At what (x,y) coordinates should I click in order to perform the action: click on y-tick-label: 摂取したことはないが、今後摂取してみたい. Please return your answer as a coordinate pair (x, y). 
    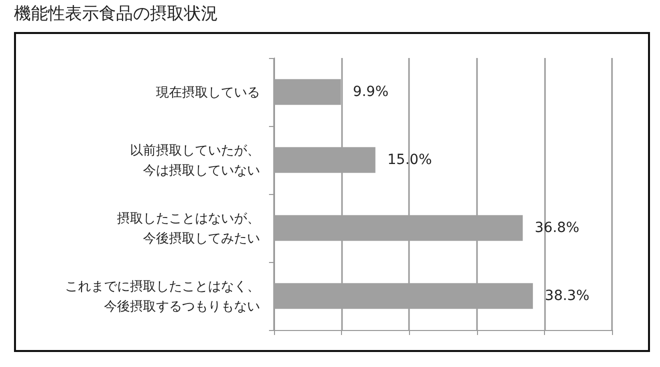
    Looking at the image, I should click on (188, 228).